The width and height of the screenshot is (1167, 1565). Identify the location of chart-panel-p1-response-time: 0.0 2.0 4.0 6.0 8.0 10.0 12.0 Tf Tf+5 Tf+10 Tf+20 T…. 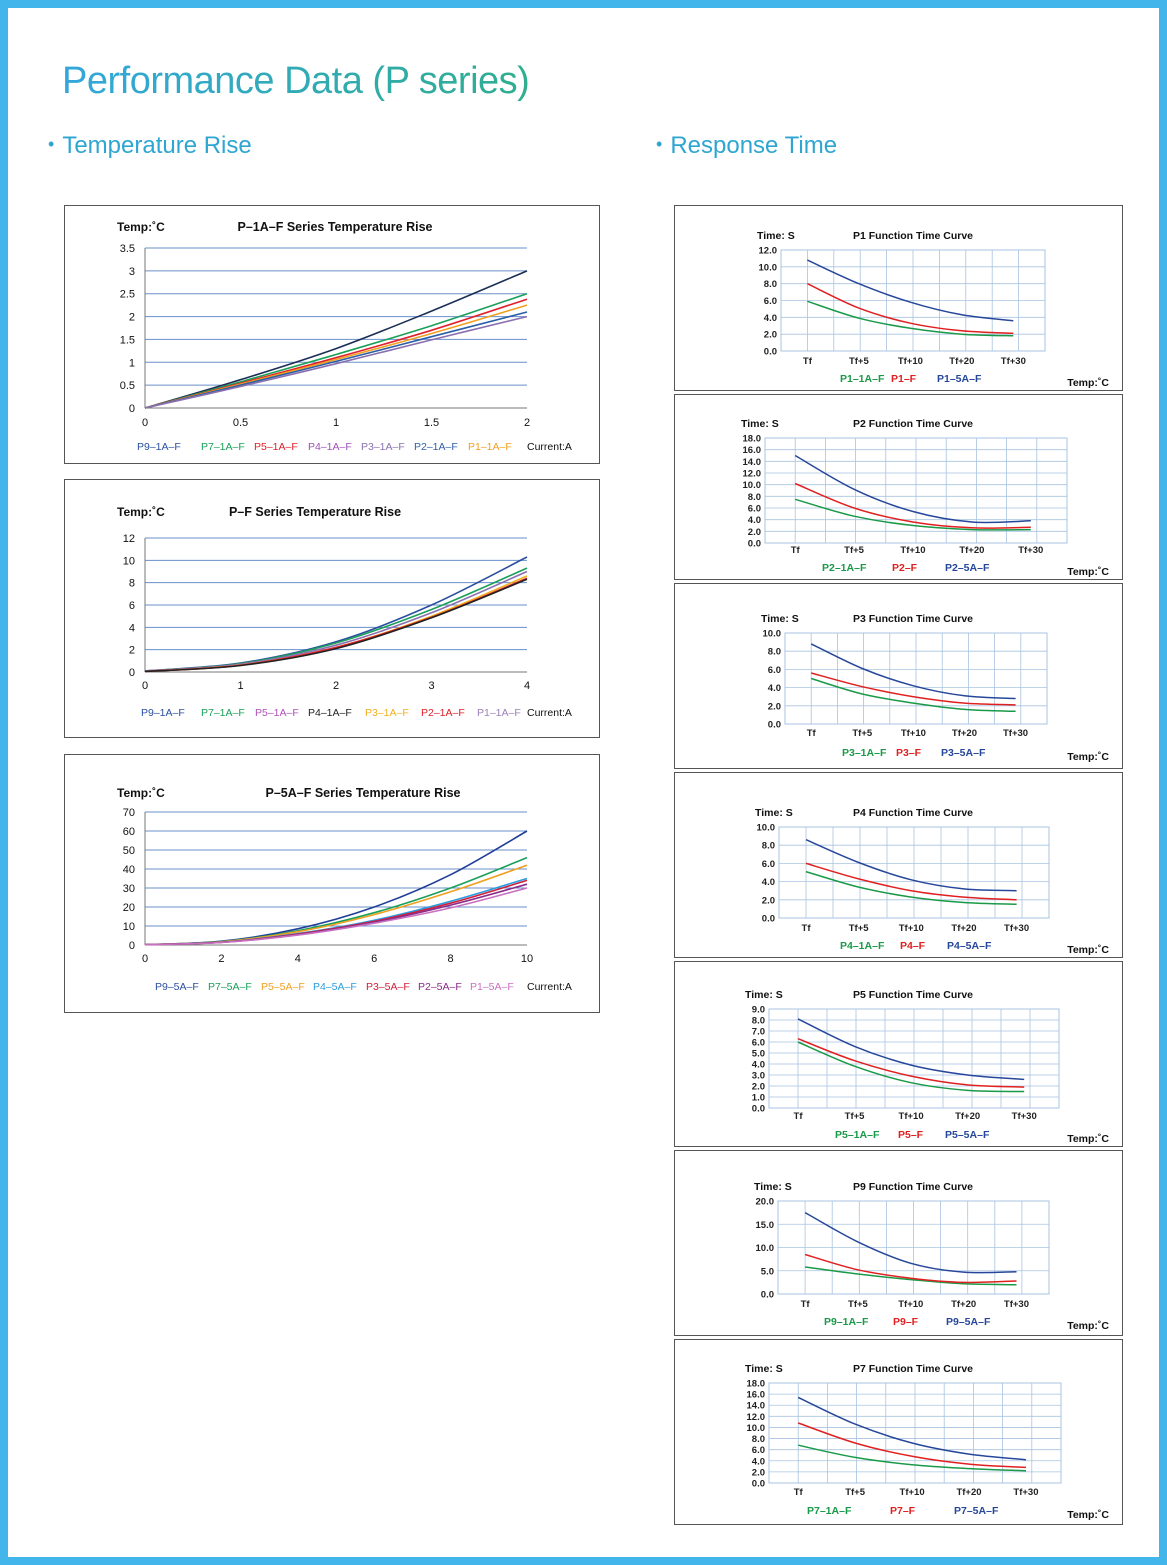
(898, 298).